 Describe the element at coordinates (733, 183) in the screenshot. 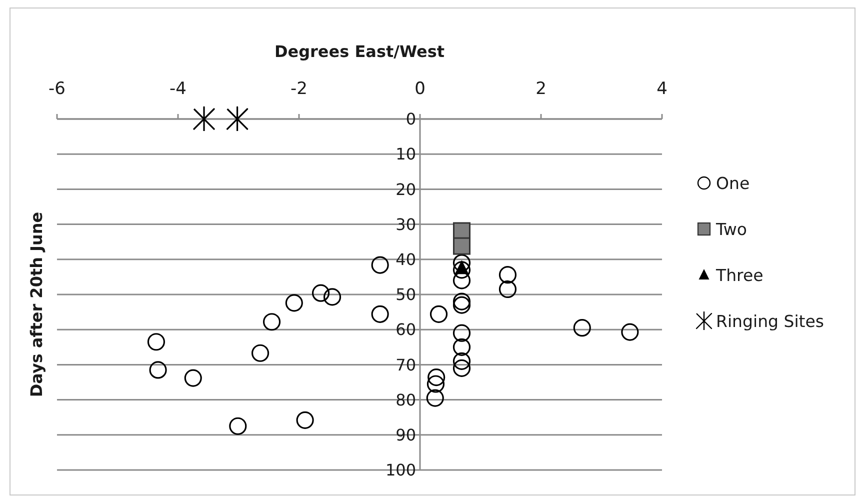

I see `legend-label: One` at that location.